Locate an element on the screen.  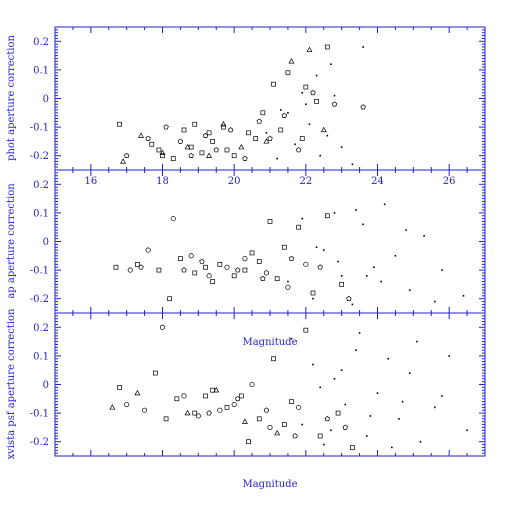
x-axis-label: Magnitude is located at coordinates (269, 342).